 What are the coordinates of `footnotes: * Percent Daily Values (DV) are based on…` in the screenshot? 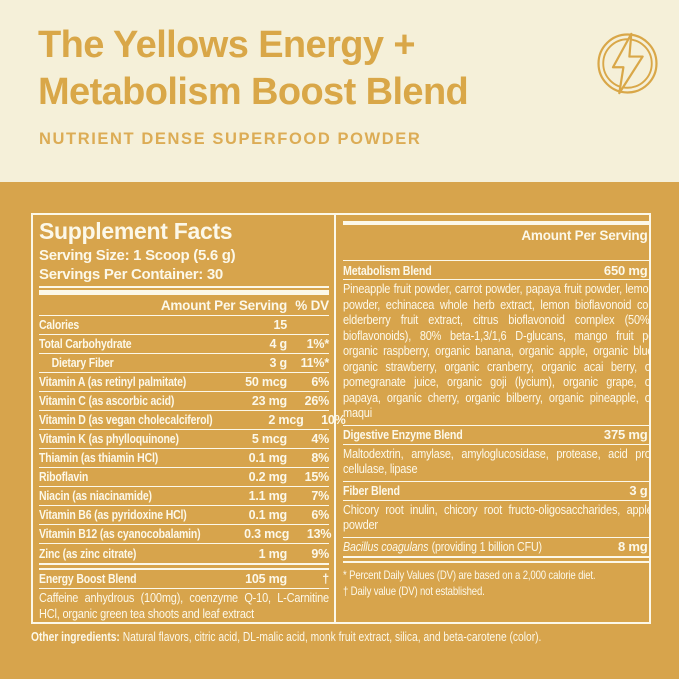 It's located at (496, 581).